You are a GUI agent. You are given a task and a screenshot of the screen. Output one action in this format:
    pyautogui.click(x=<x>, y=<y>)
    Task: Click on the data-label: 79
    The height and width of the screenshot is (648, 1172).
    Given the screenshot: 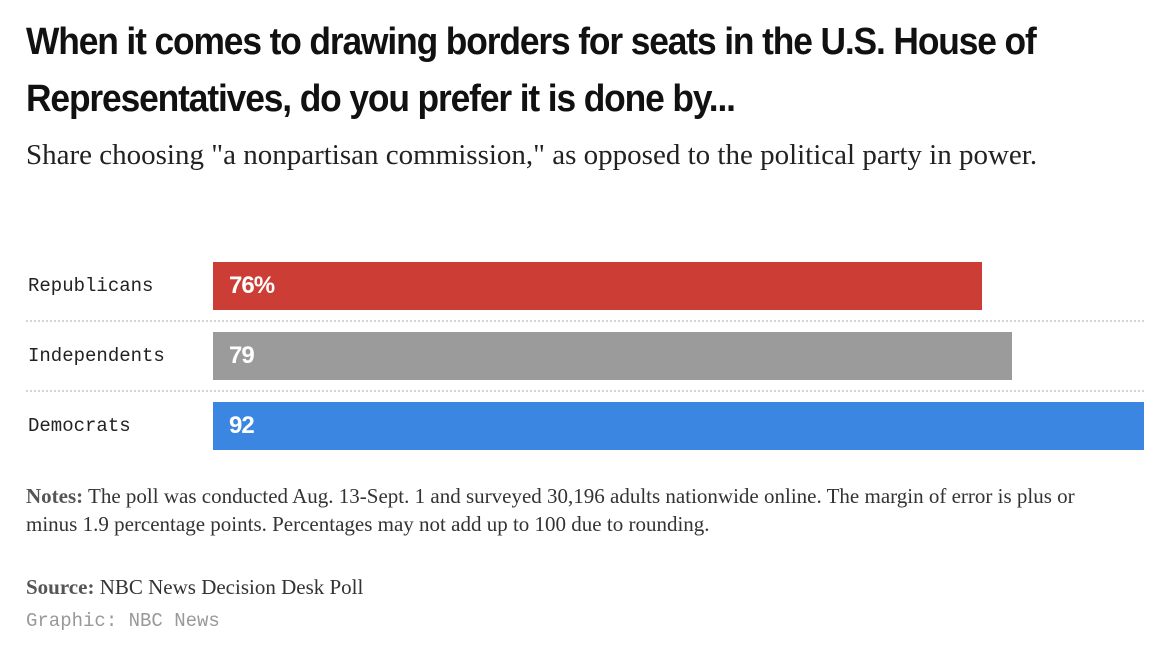 What is the action you would take?
    pyautogui.click(x=242, y=355)
    